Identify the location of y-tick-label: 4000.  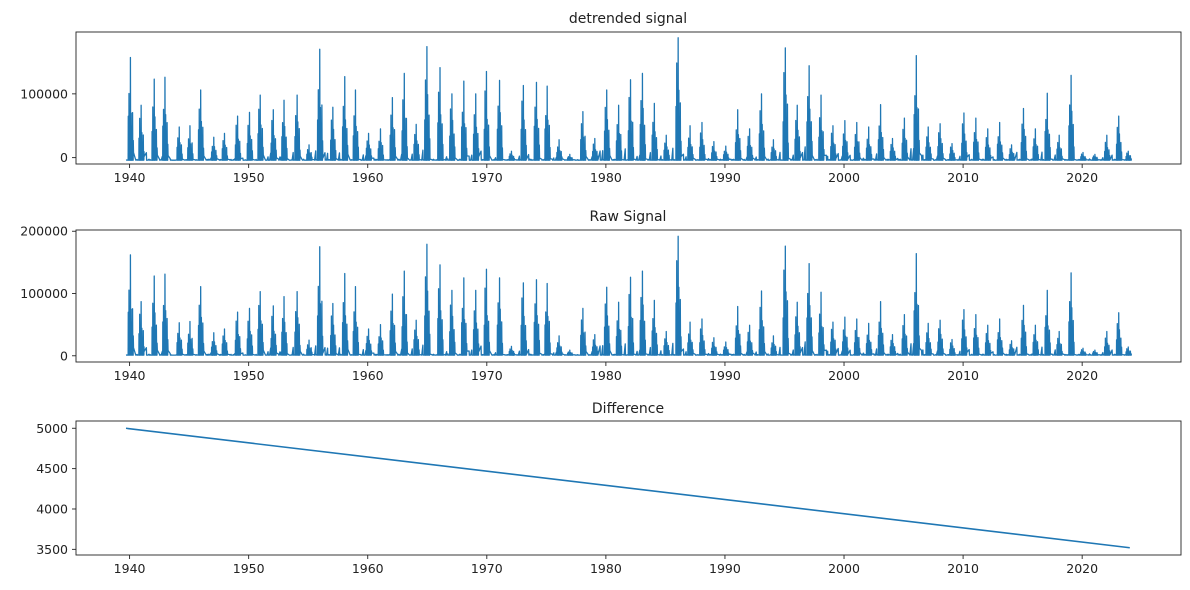
(52, 508).